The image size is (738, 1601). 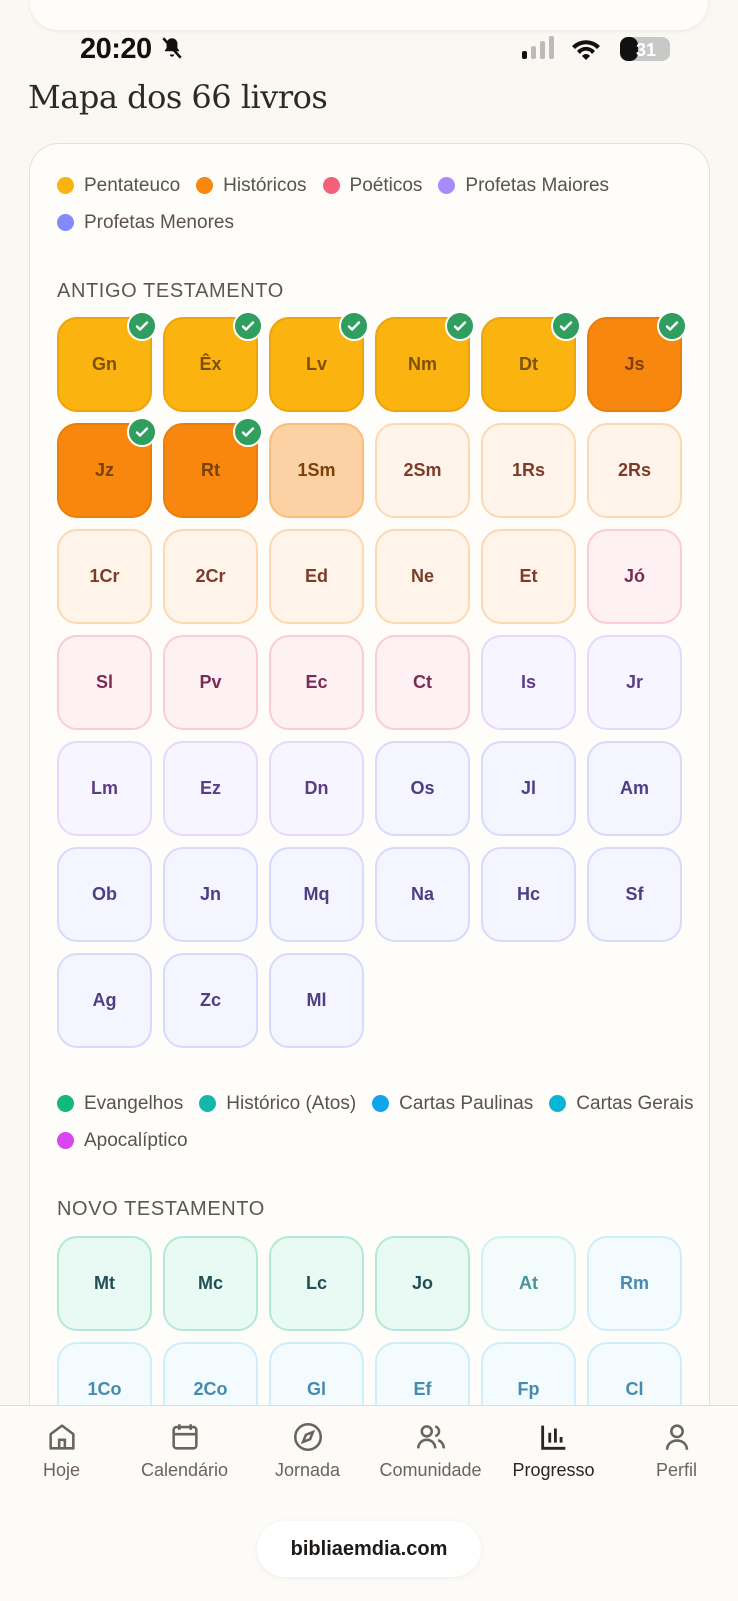 I want to click on book-tile: Ob, so click(x=104, y=894).